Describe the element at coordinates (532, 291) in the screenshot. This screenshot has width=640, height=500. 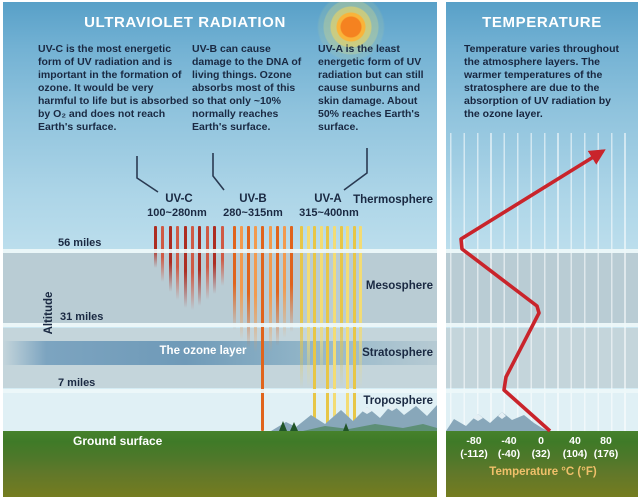
I see `temperature-curve` at that location.